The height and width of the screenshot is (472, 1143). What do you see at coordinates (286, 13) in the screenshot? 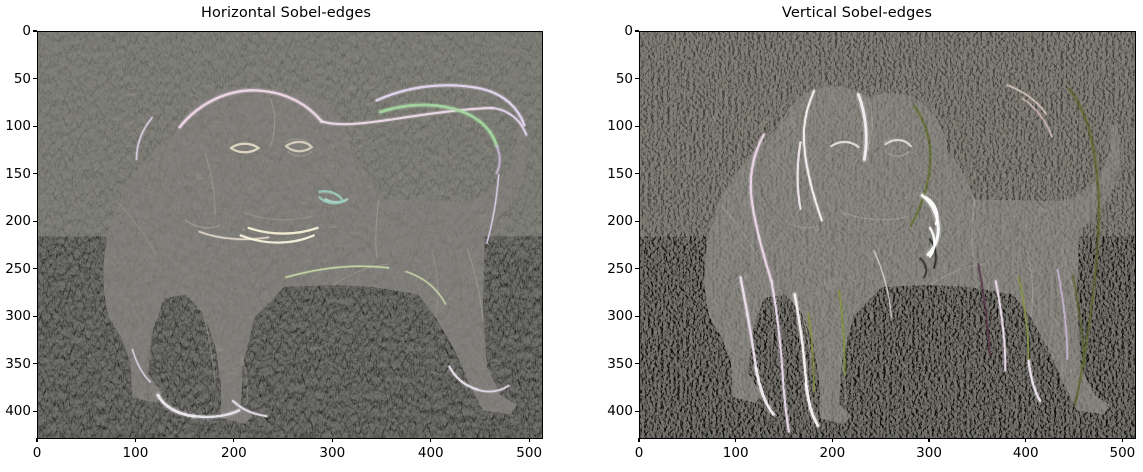
I see `panel-title-horizontal: Horizontal Sobel-edges` at bounding box center [286, 13].